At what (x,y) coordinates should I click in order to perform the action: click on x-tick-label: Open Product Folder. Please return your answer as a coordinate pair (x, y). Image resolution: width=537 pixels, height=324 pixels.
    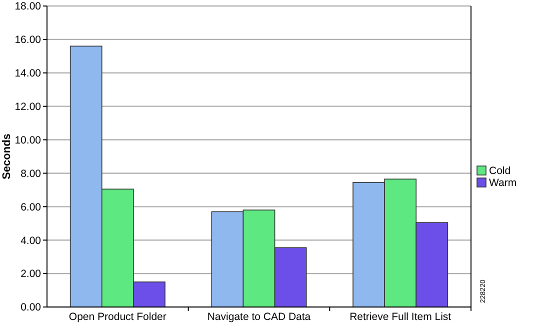
    Looking at the image, I should click on (117, 317).